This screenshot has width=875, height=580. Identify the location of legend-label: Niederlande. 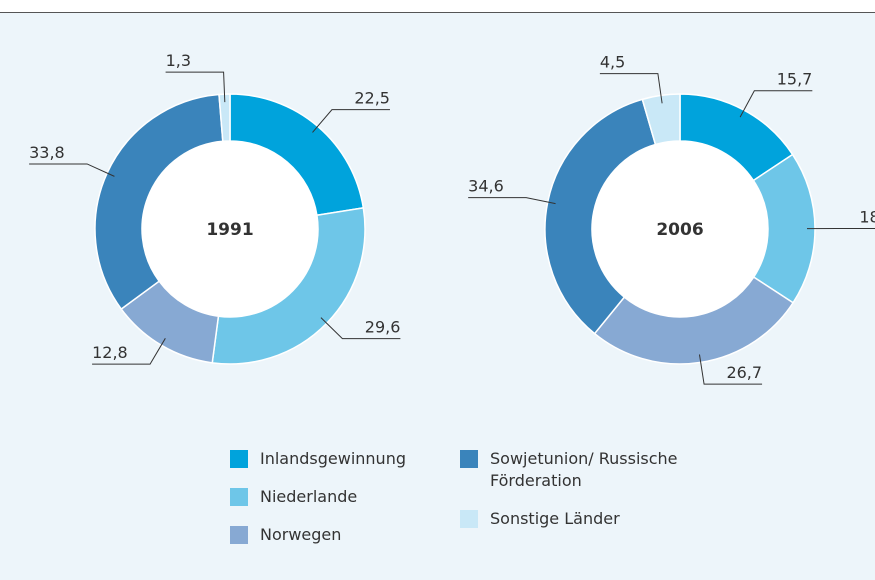
(309, 496).